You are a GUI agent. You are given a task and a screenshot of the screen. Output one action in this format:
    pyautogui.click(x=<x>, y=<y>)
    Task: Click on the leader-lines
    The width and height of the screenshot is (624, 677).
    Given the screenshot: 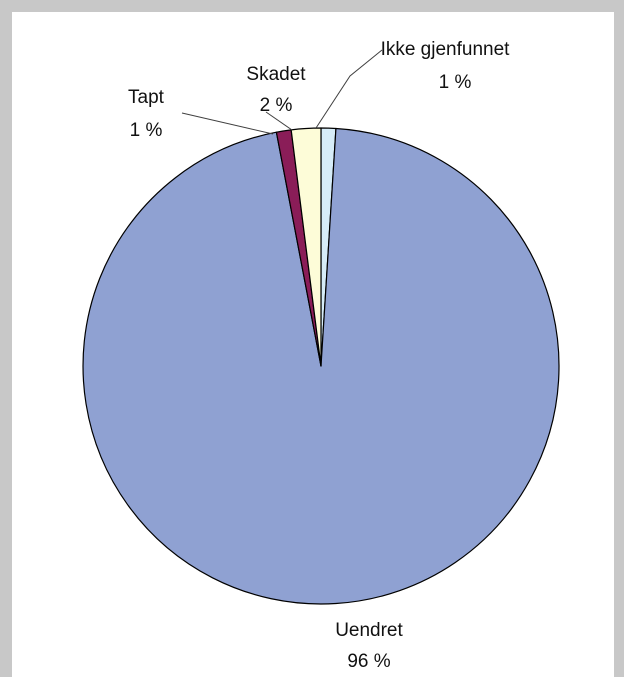 What is the action you would take?
    pyautogui.click(x=282, y=92)
    